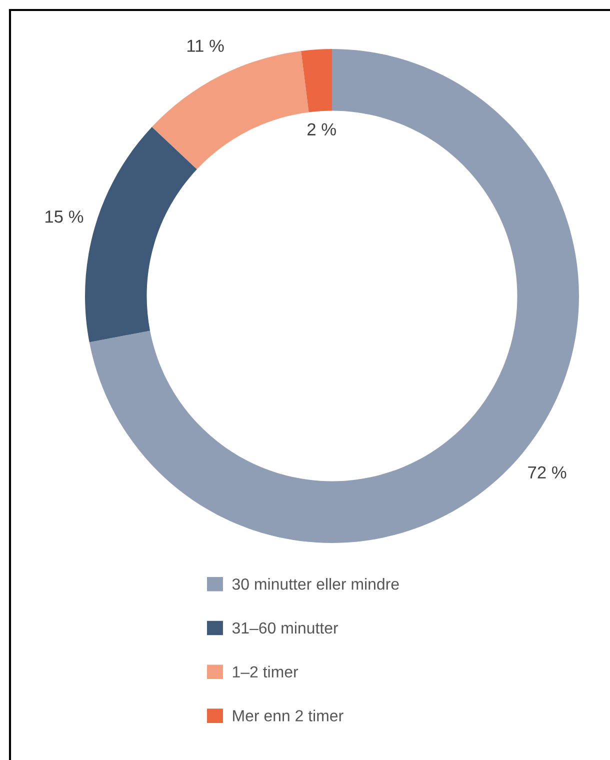 This screenshot has width=610, height=760. I want to click on data-label: 11 %, so click(205, 46).